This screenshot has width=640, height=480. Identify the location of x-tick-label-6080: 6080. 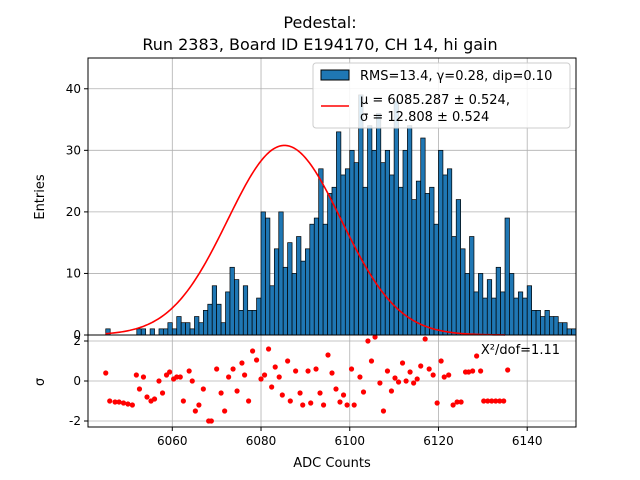
(261, 441).